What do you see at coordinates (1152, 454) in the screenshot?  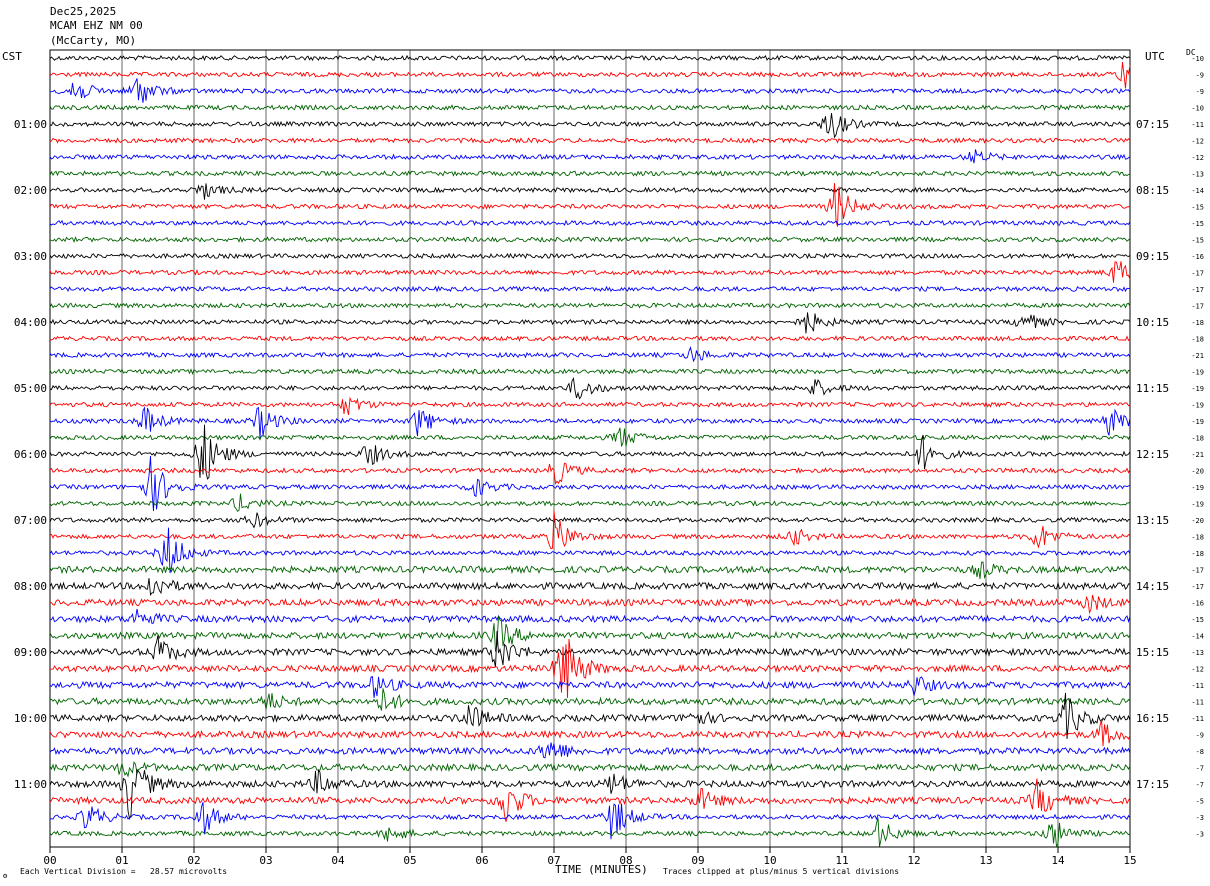 I see `right-time-label: 12:15` at bounding box center [1152, 454].